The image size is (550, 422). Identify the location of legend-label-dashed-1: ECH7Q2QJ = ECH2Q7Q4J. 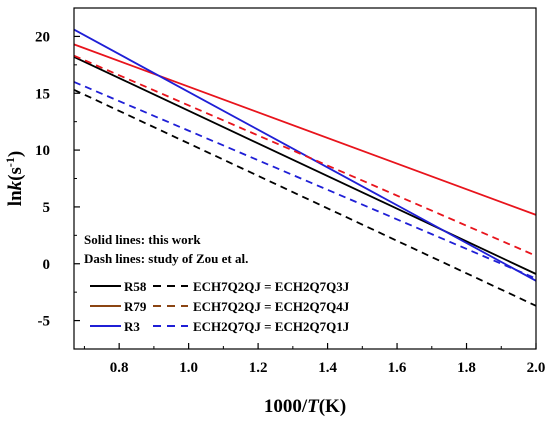
(271, 306).